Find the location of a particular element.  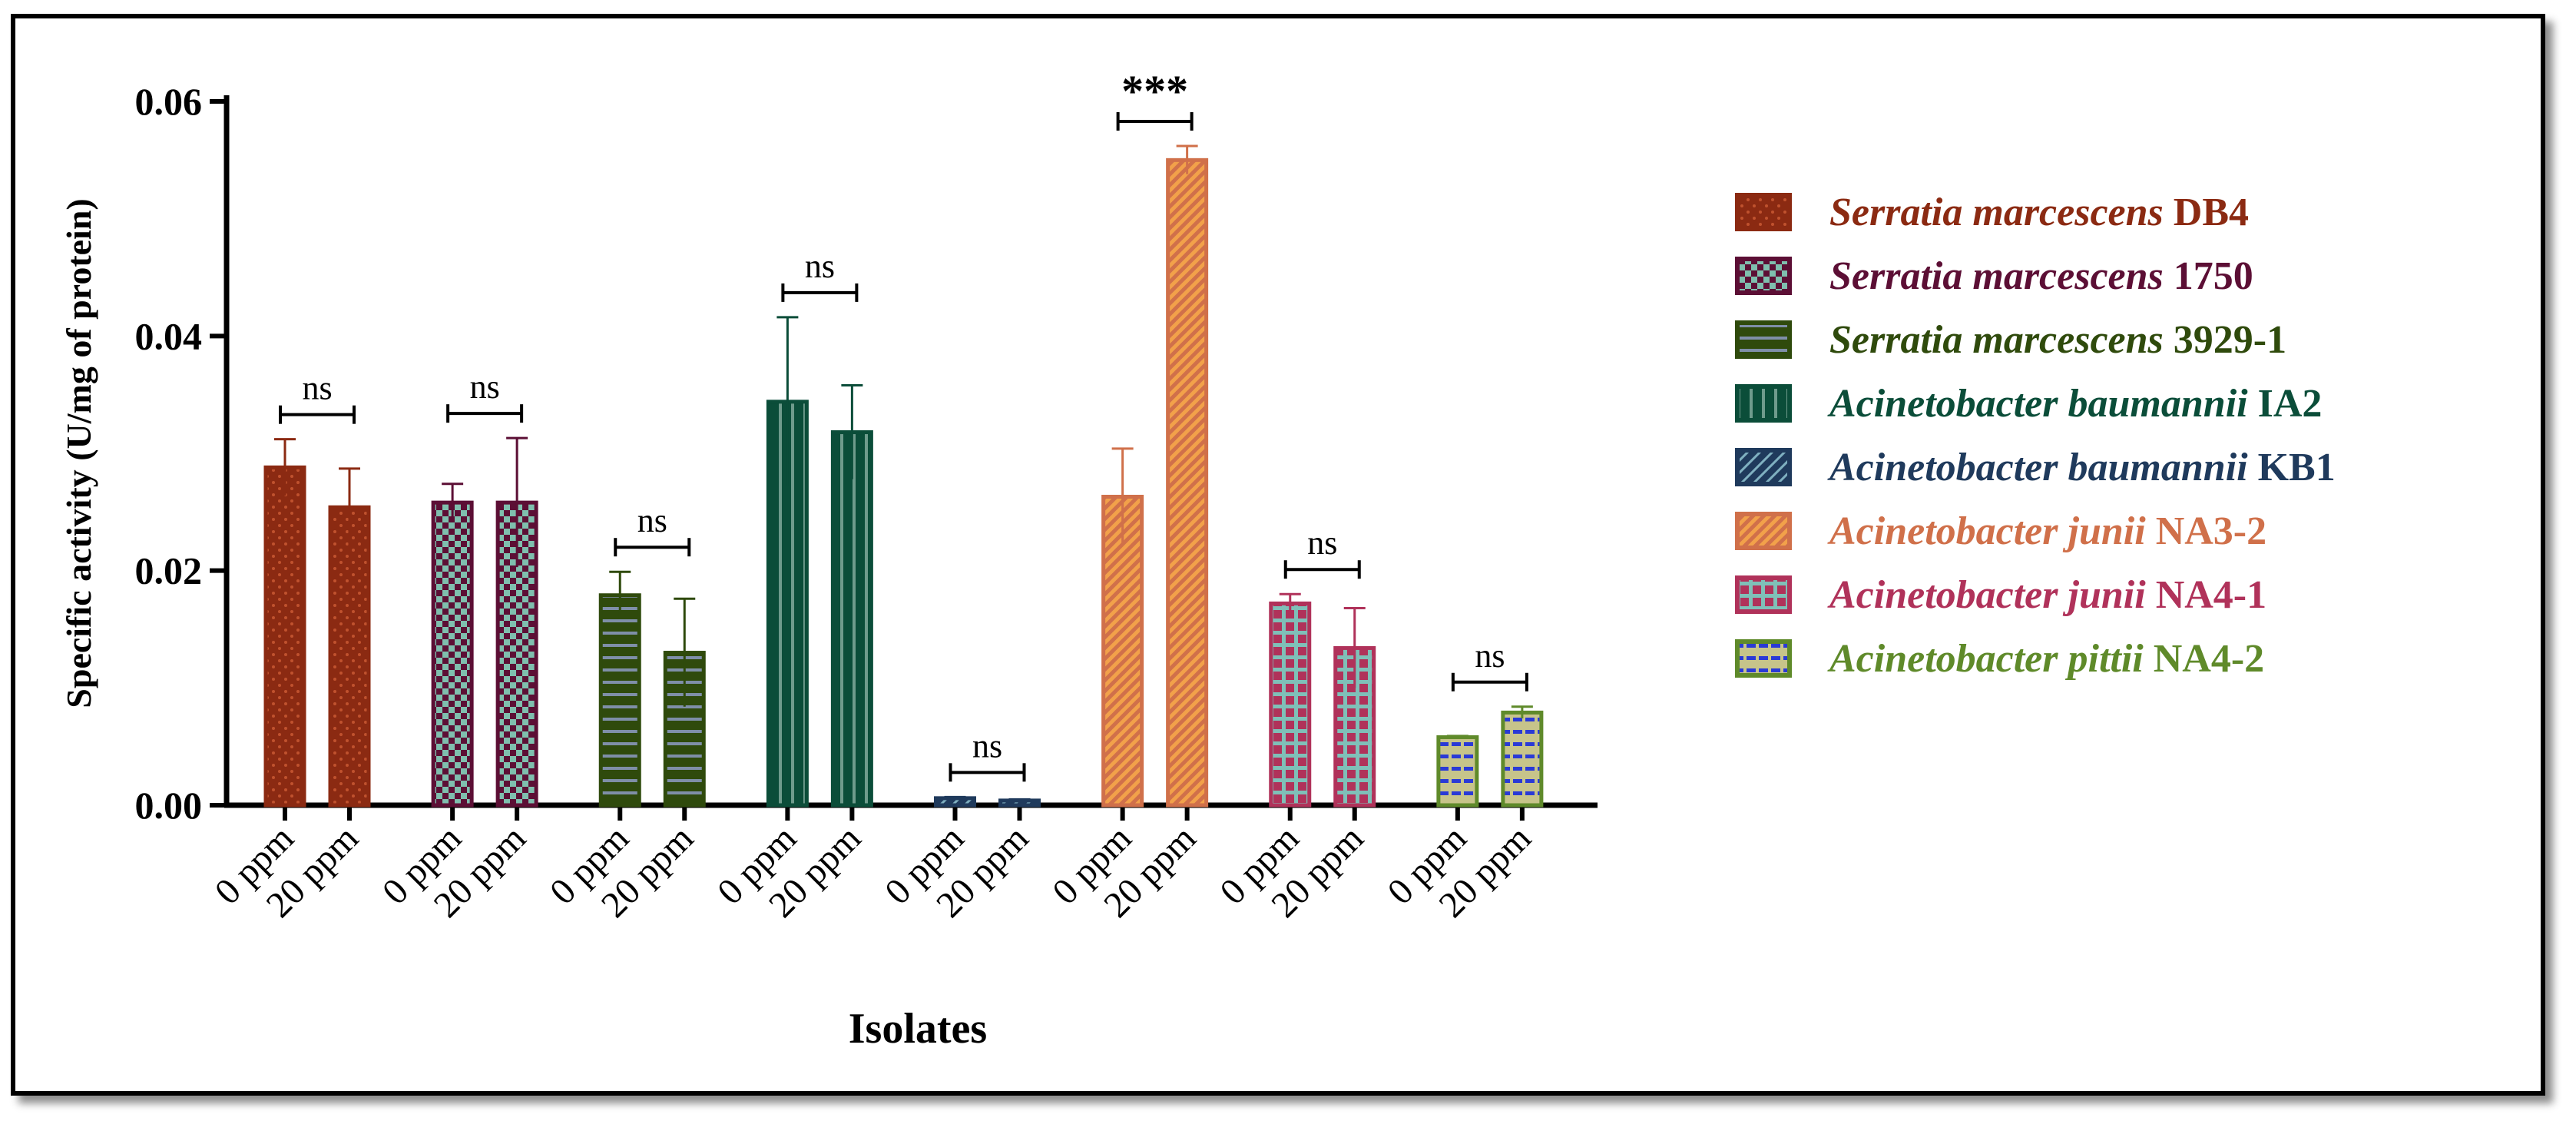

legend-strain: NA3-2 is located at coordinates (2206, 531).